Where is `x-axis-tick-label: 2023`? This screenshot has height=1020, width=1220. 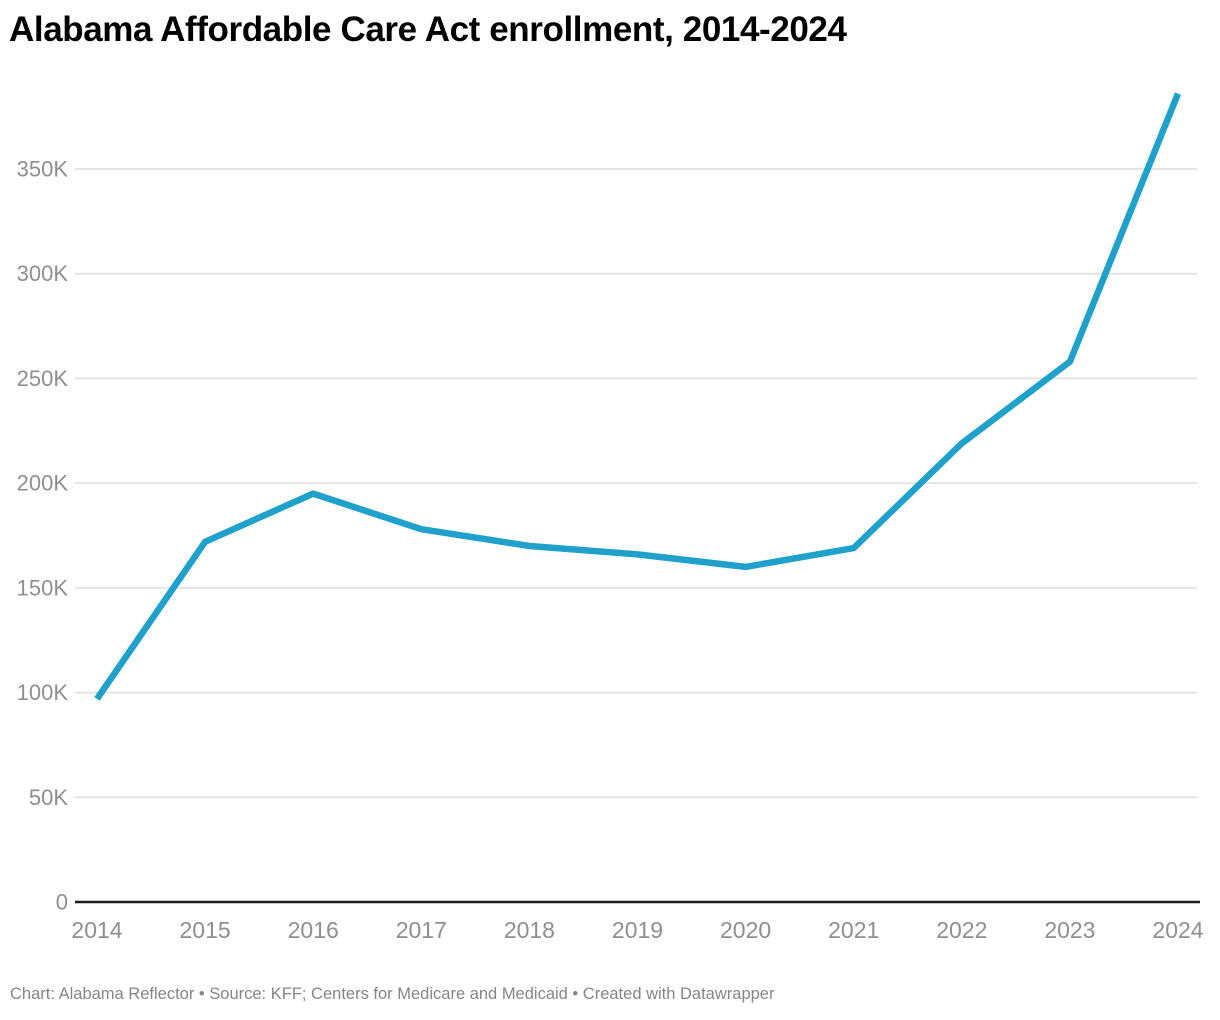
x-axis-tick-label: 2023 is located at coordinates (1069, 930).